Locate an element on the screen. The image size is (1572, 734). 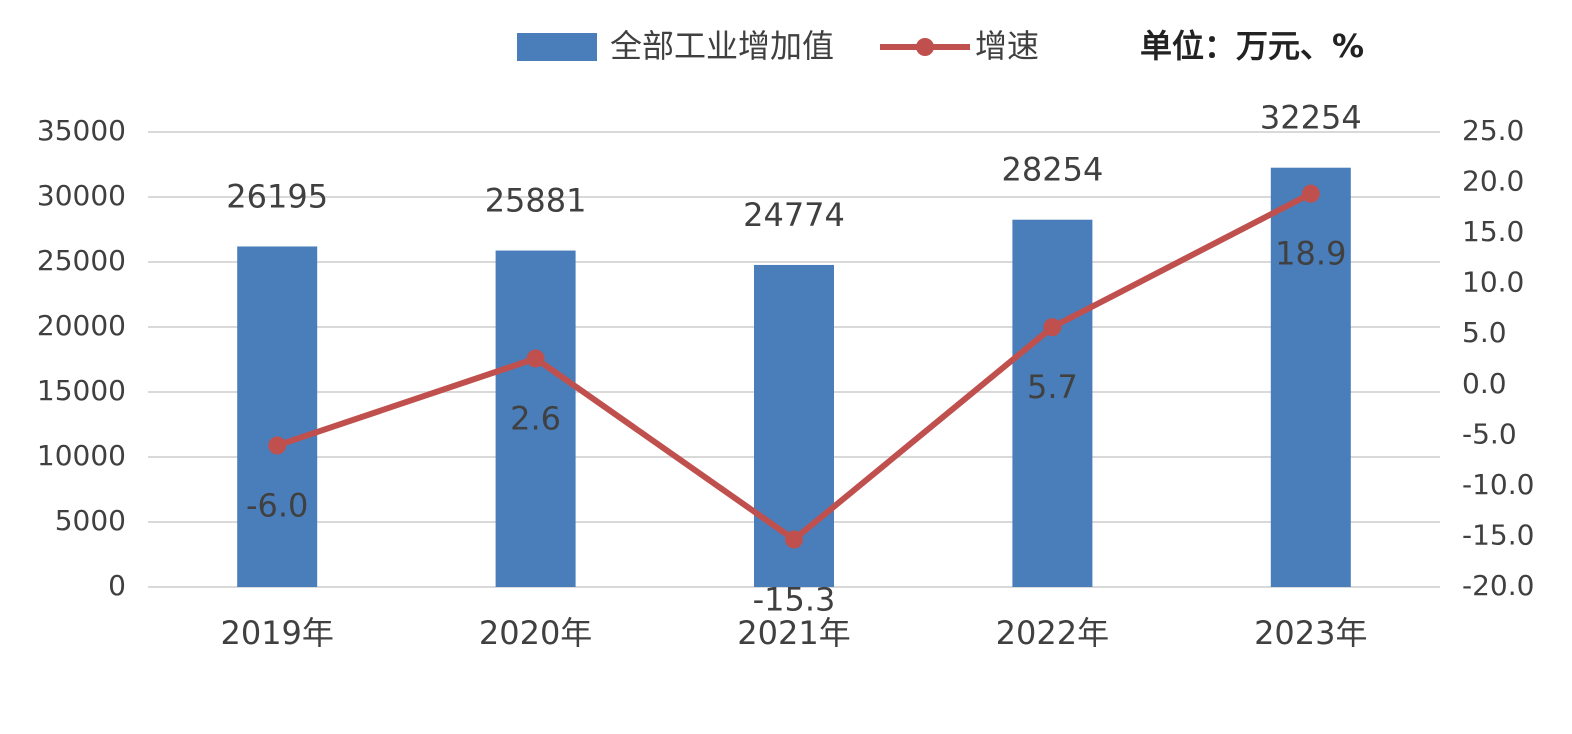
bar-value-label: 32254 is located at coordinates (1311, 118).